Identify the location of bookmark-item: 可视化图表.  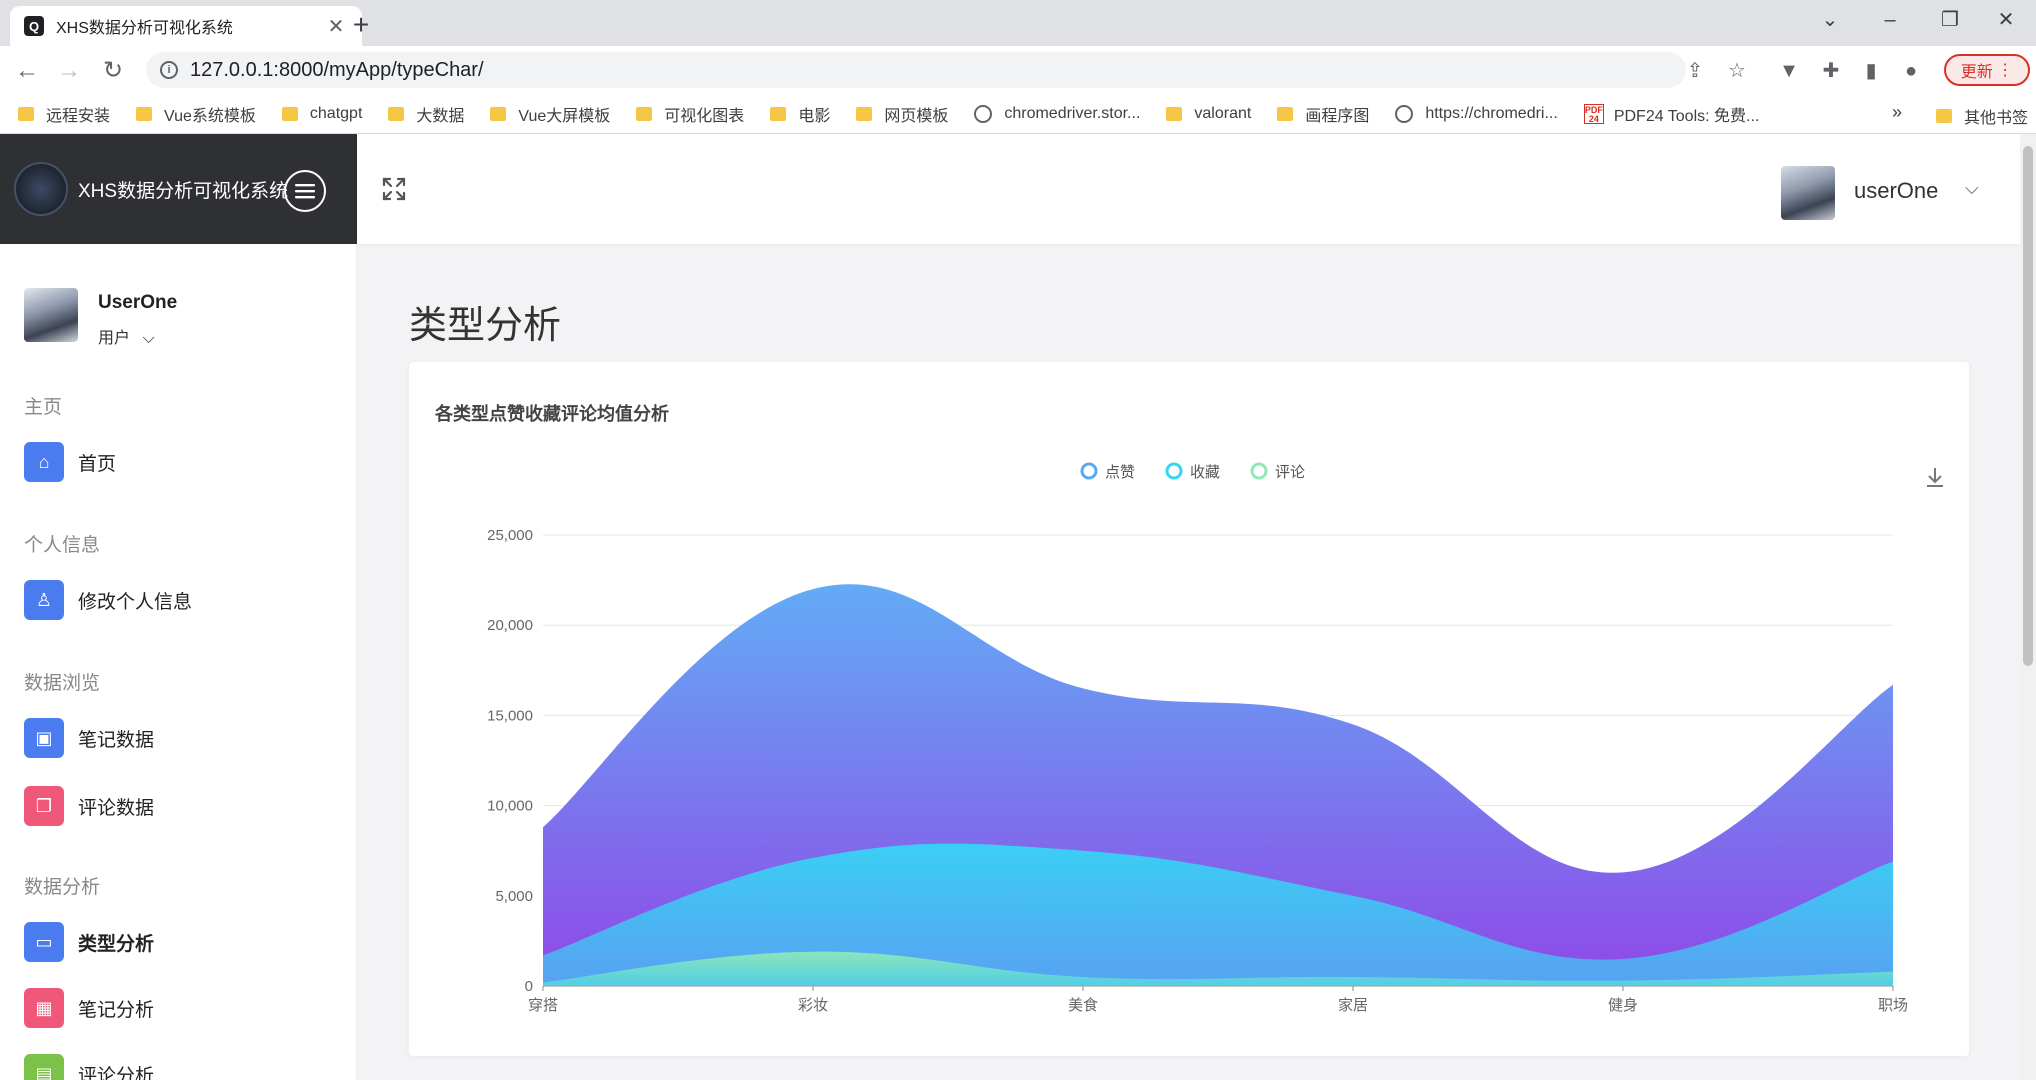
(690, 114).